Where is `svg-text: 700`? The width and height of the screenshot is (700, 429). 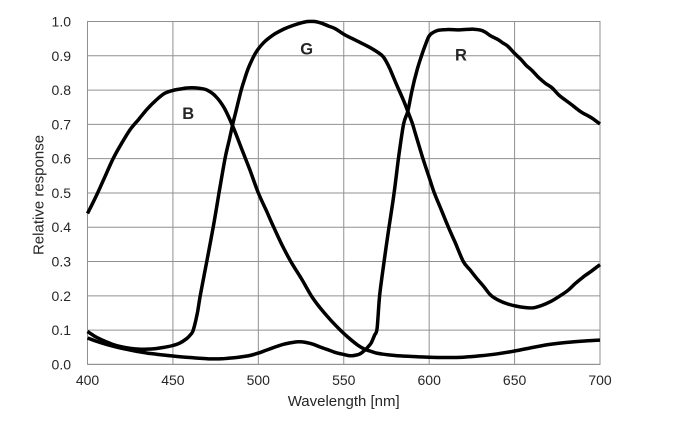 svg-text: 700 is located at coordinates (600, 380).